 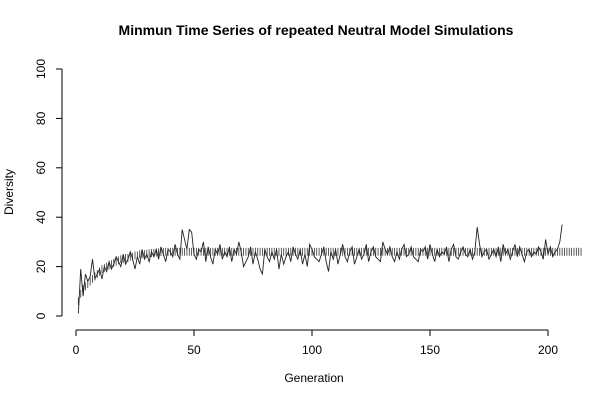 I want to click on x-tick-label: 0, so click(x=76, y=350).